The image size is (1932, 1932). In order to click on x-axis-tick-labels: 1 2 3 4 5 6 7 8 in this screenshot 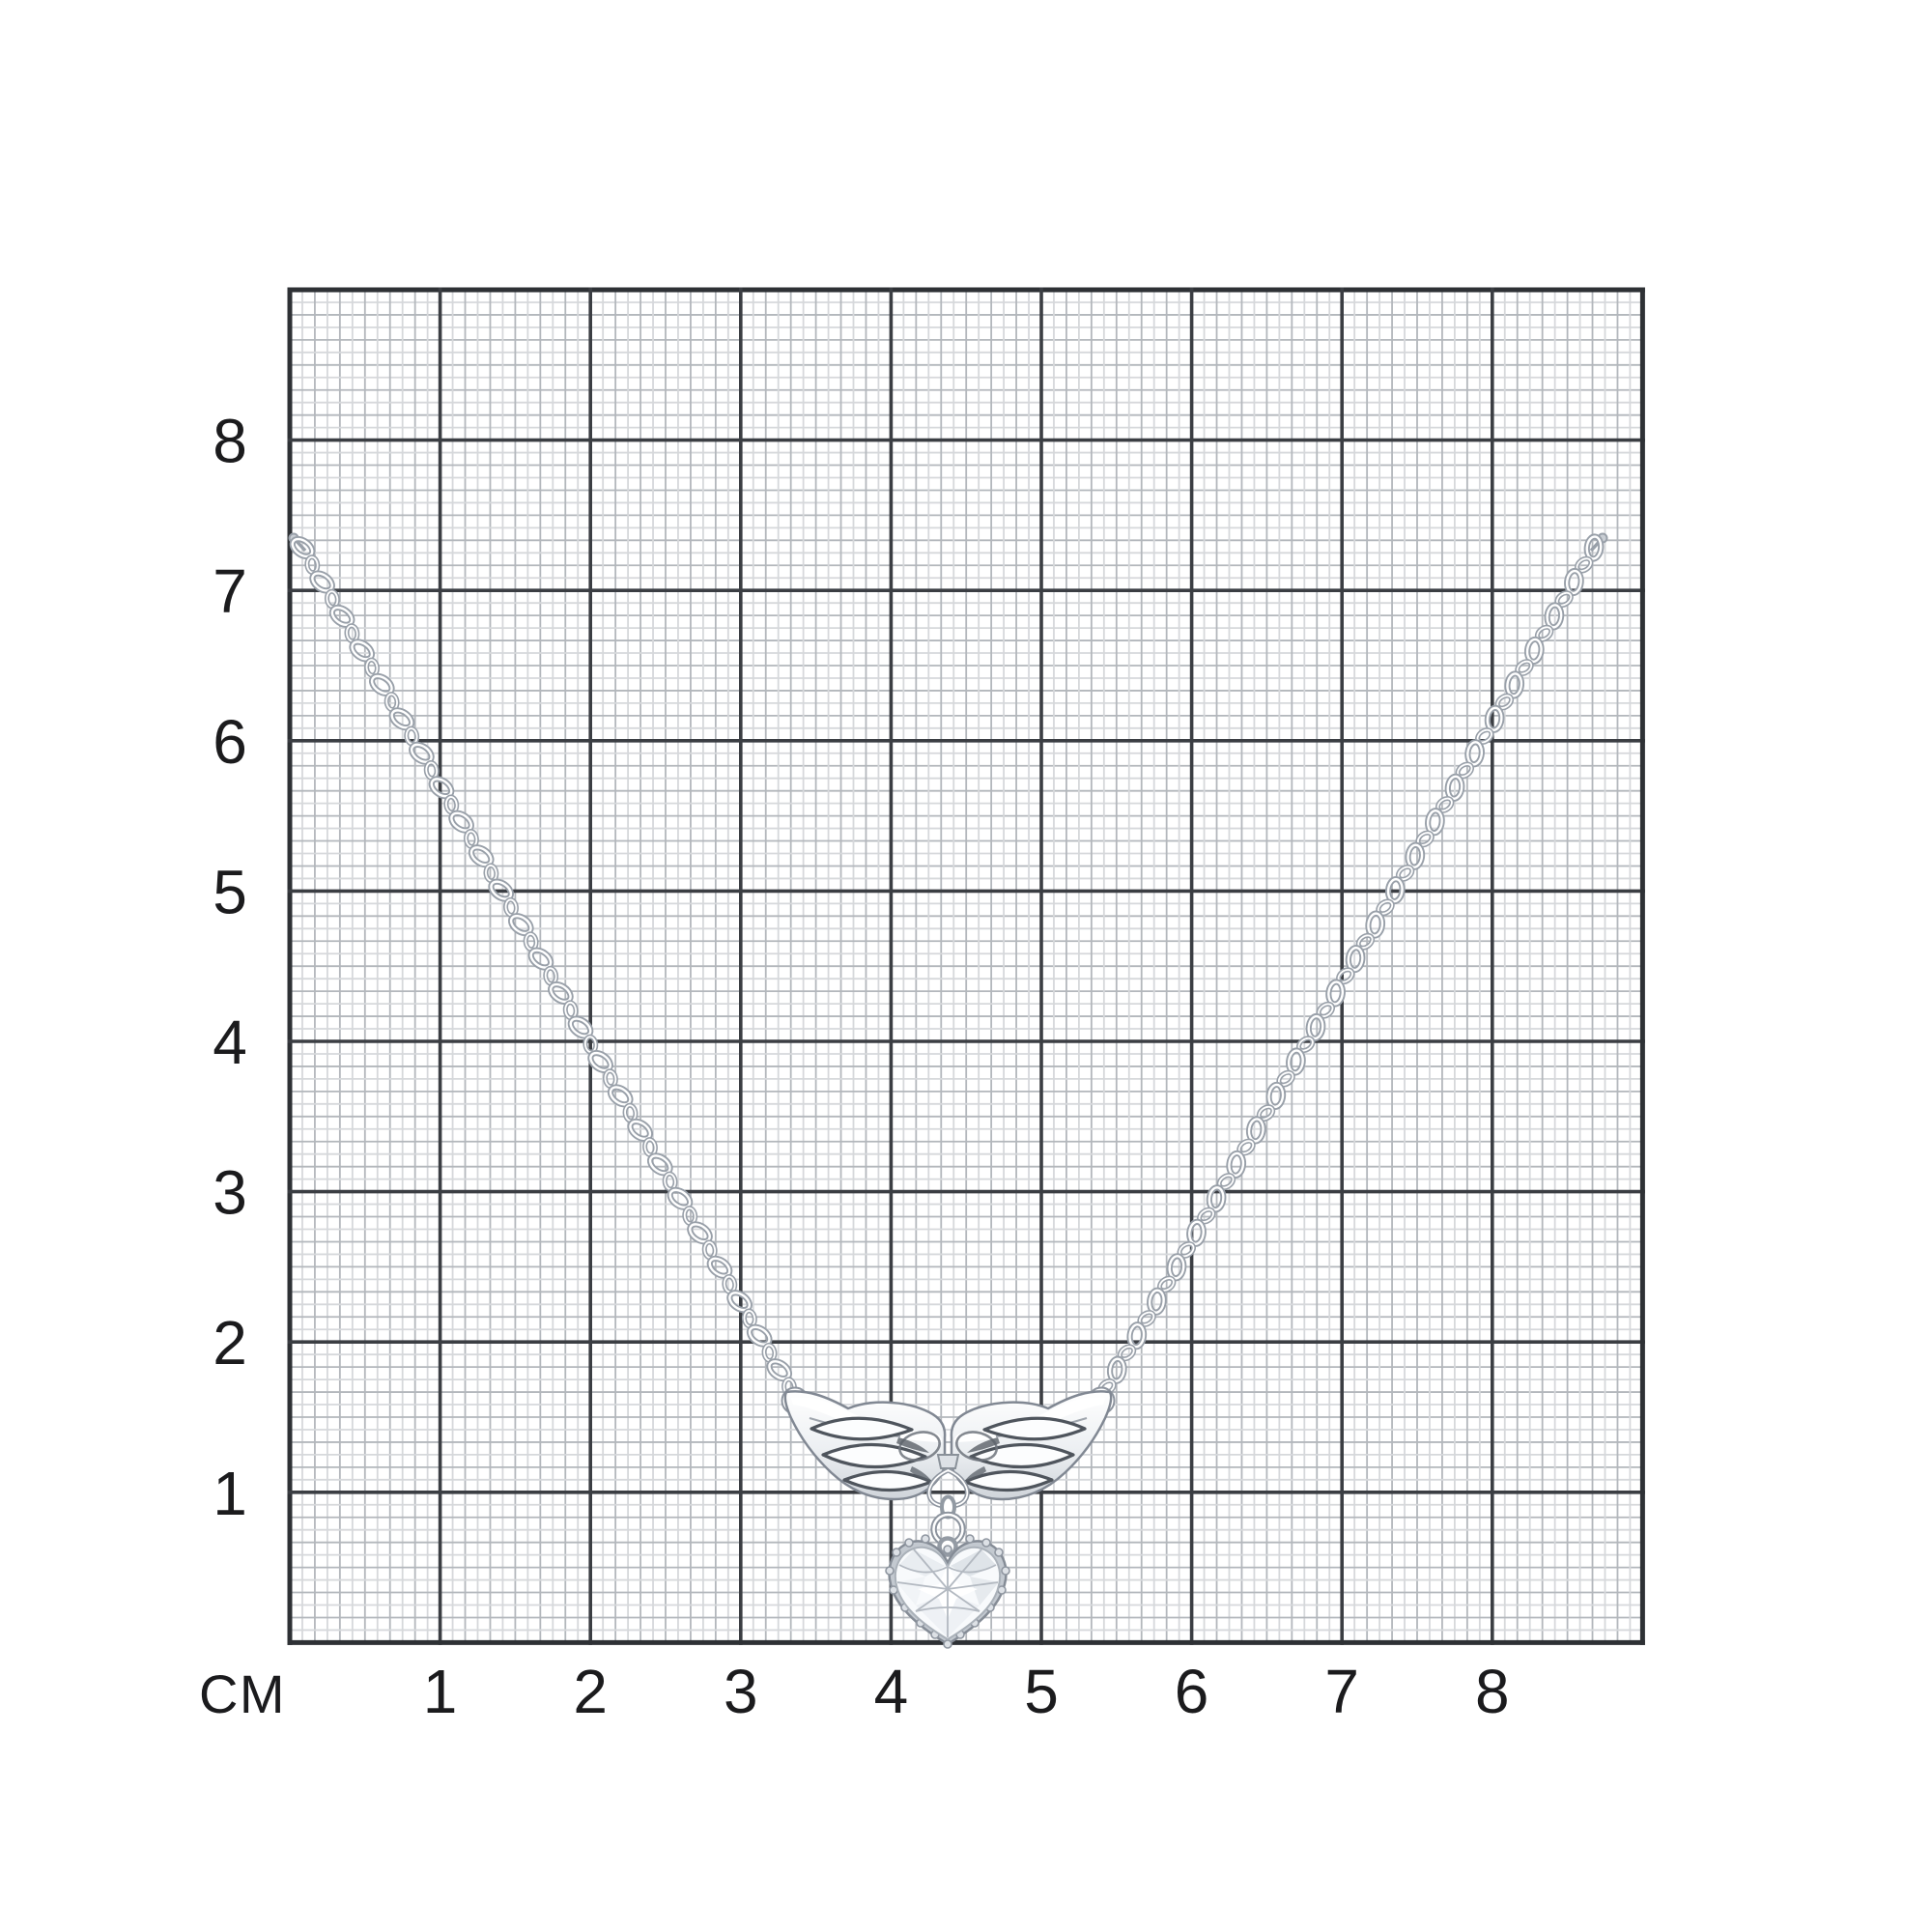, I will do `click(966, 1691)`.